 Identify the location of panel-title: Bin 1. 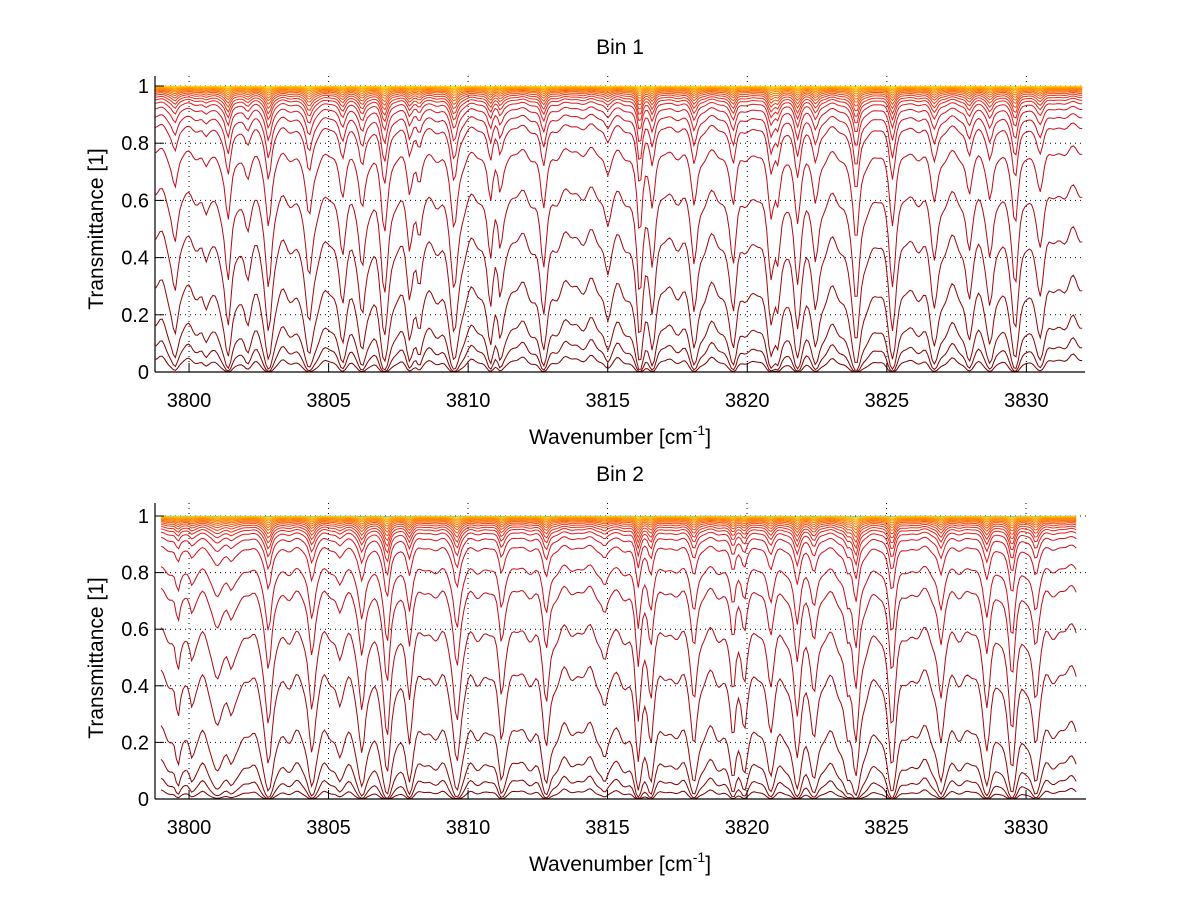
(620, 47).